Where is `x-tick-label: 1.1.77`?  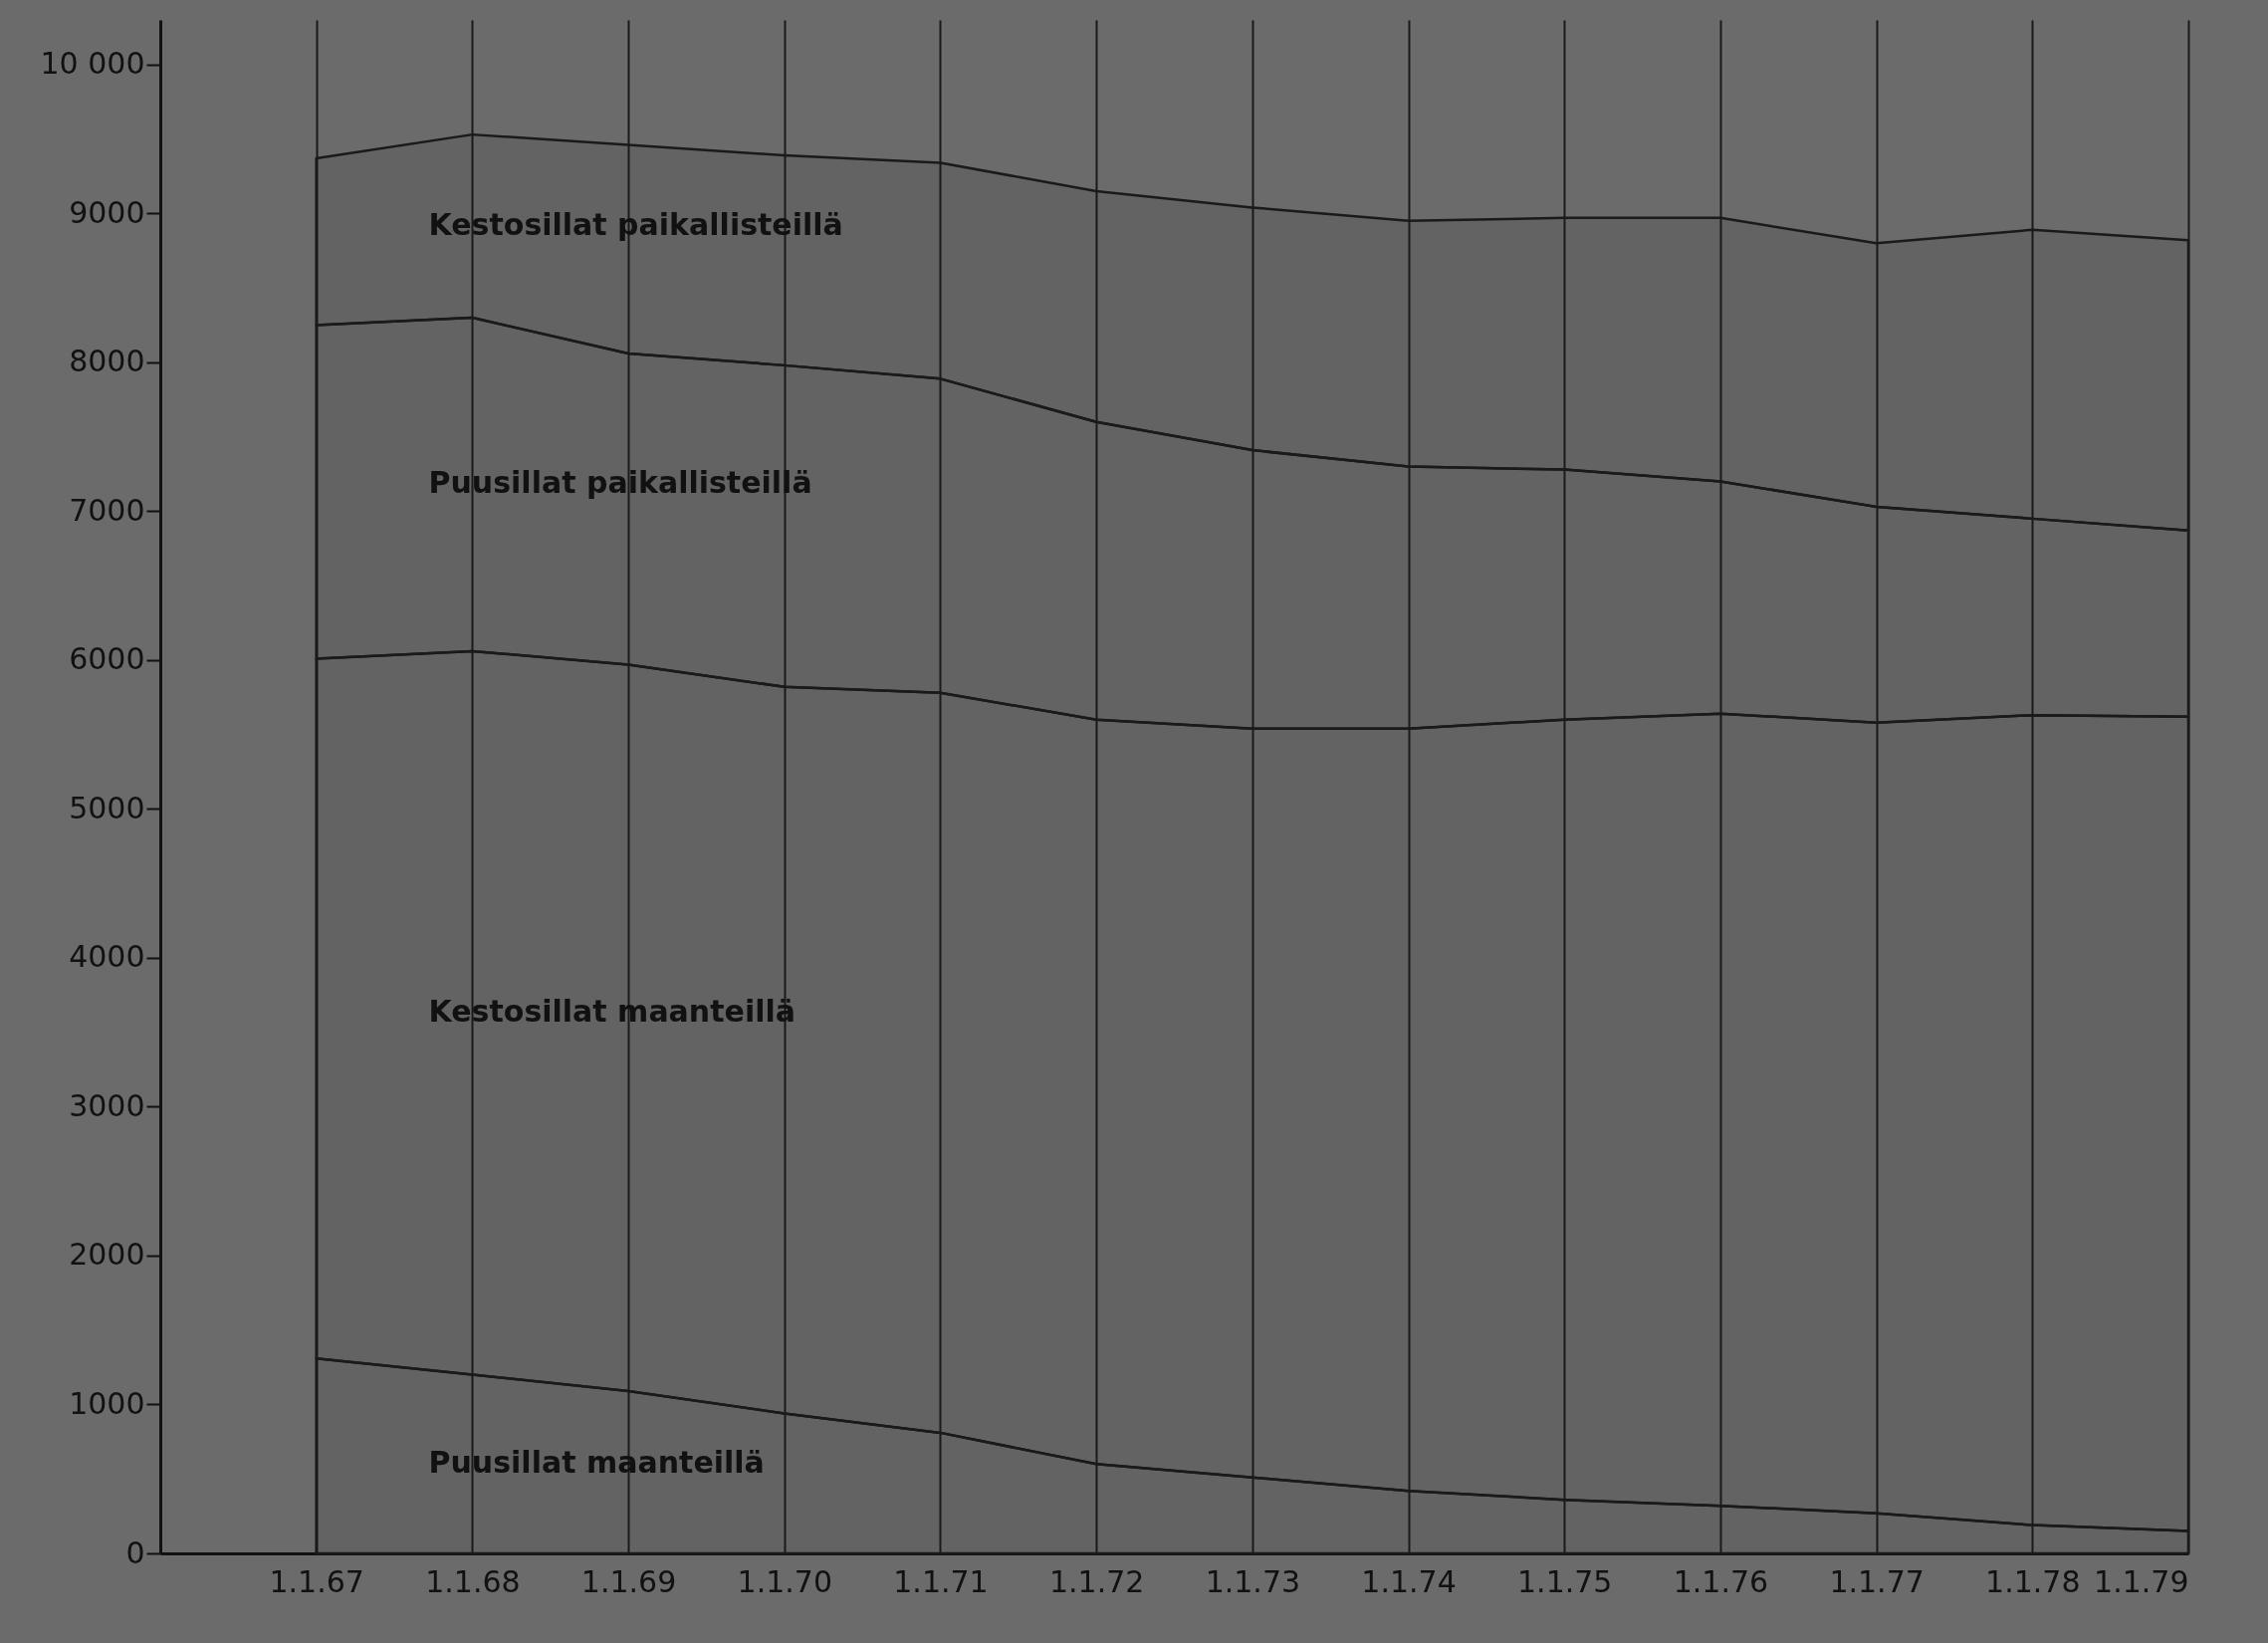 x-tick-label: 1.1.77 is located at coordinates (1877, 1581).